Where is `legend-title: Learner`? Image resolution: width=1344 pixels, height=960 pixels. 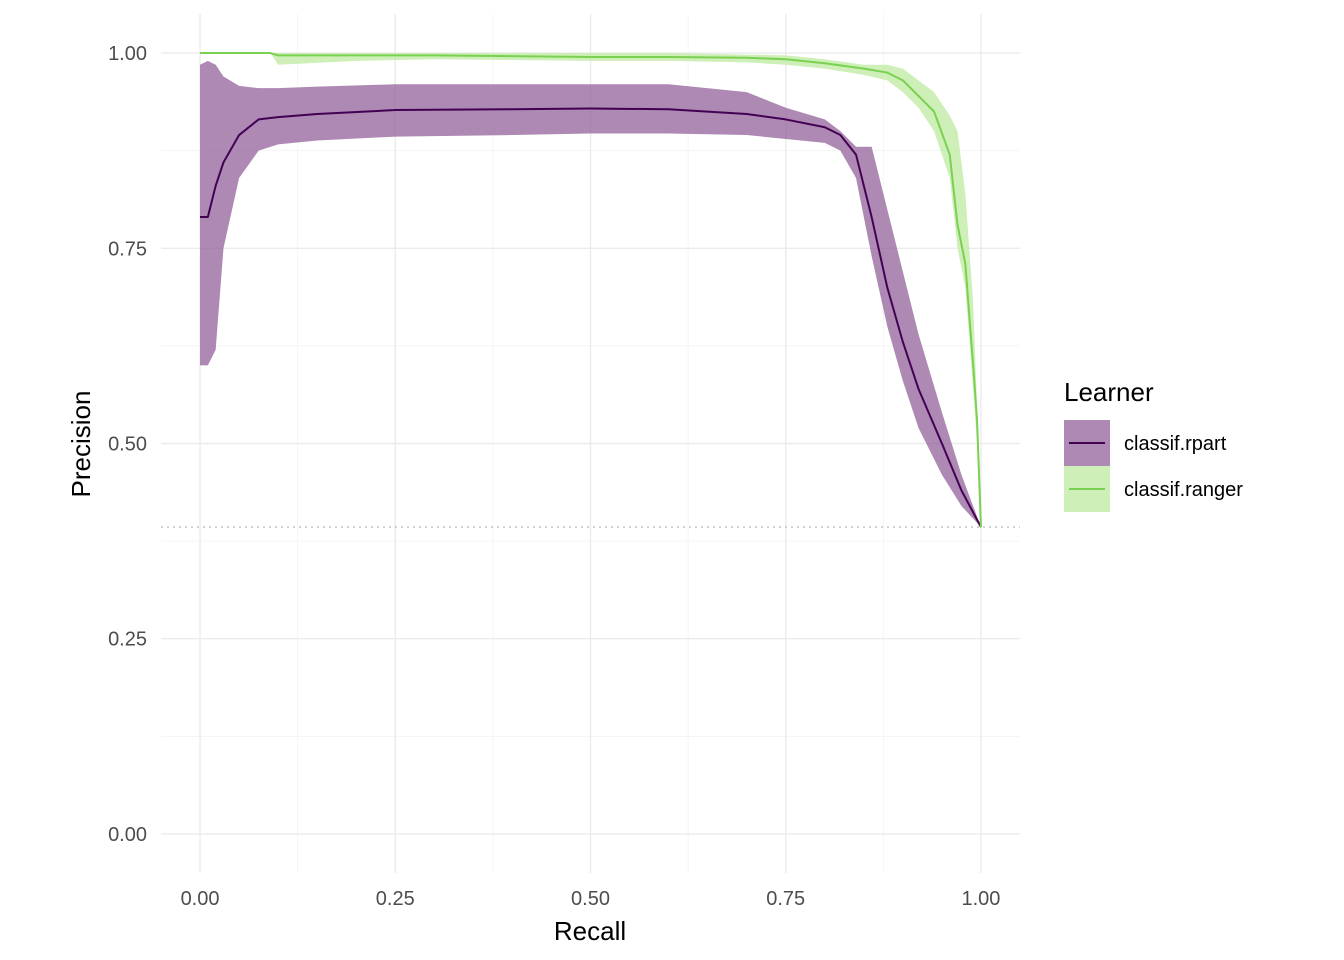
legend-title: Learner is located at coordinates (1109, 392).